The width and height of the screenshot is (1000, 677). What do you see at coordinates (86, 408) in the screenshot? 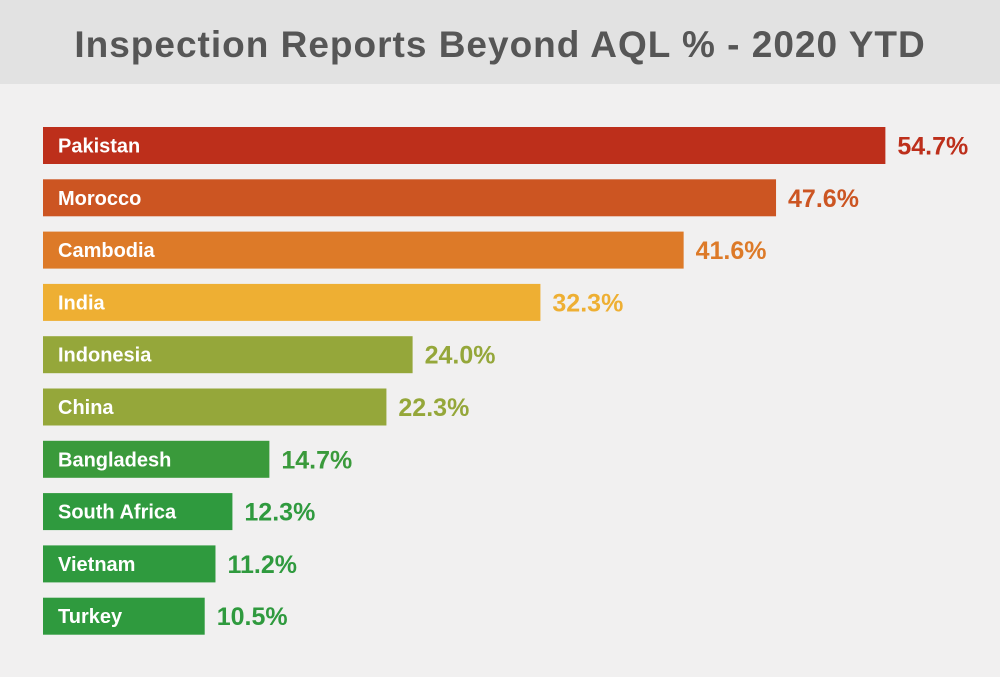
I see `category-label: China` at bounding box center [86, 408].